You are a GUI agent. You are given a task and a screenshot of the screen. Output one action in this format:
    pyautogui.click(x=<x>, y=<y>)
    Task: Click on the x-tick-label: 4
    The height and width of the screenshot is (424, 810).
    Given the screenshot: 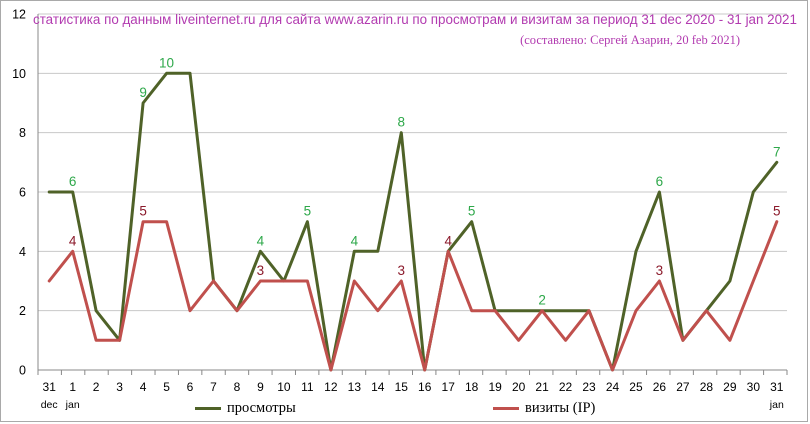 What is the action you would take?
    pyautogui.click(x=143, y=387)
    